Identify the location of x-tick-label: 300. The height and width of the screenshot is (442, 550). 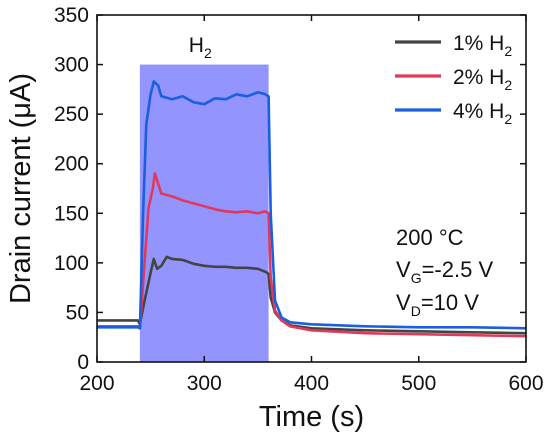
(204, 383).